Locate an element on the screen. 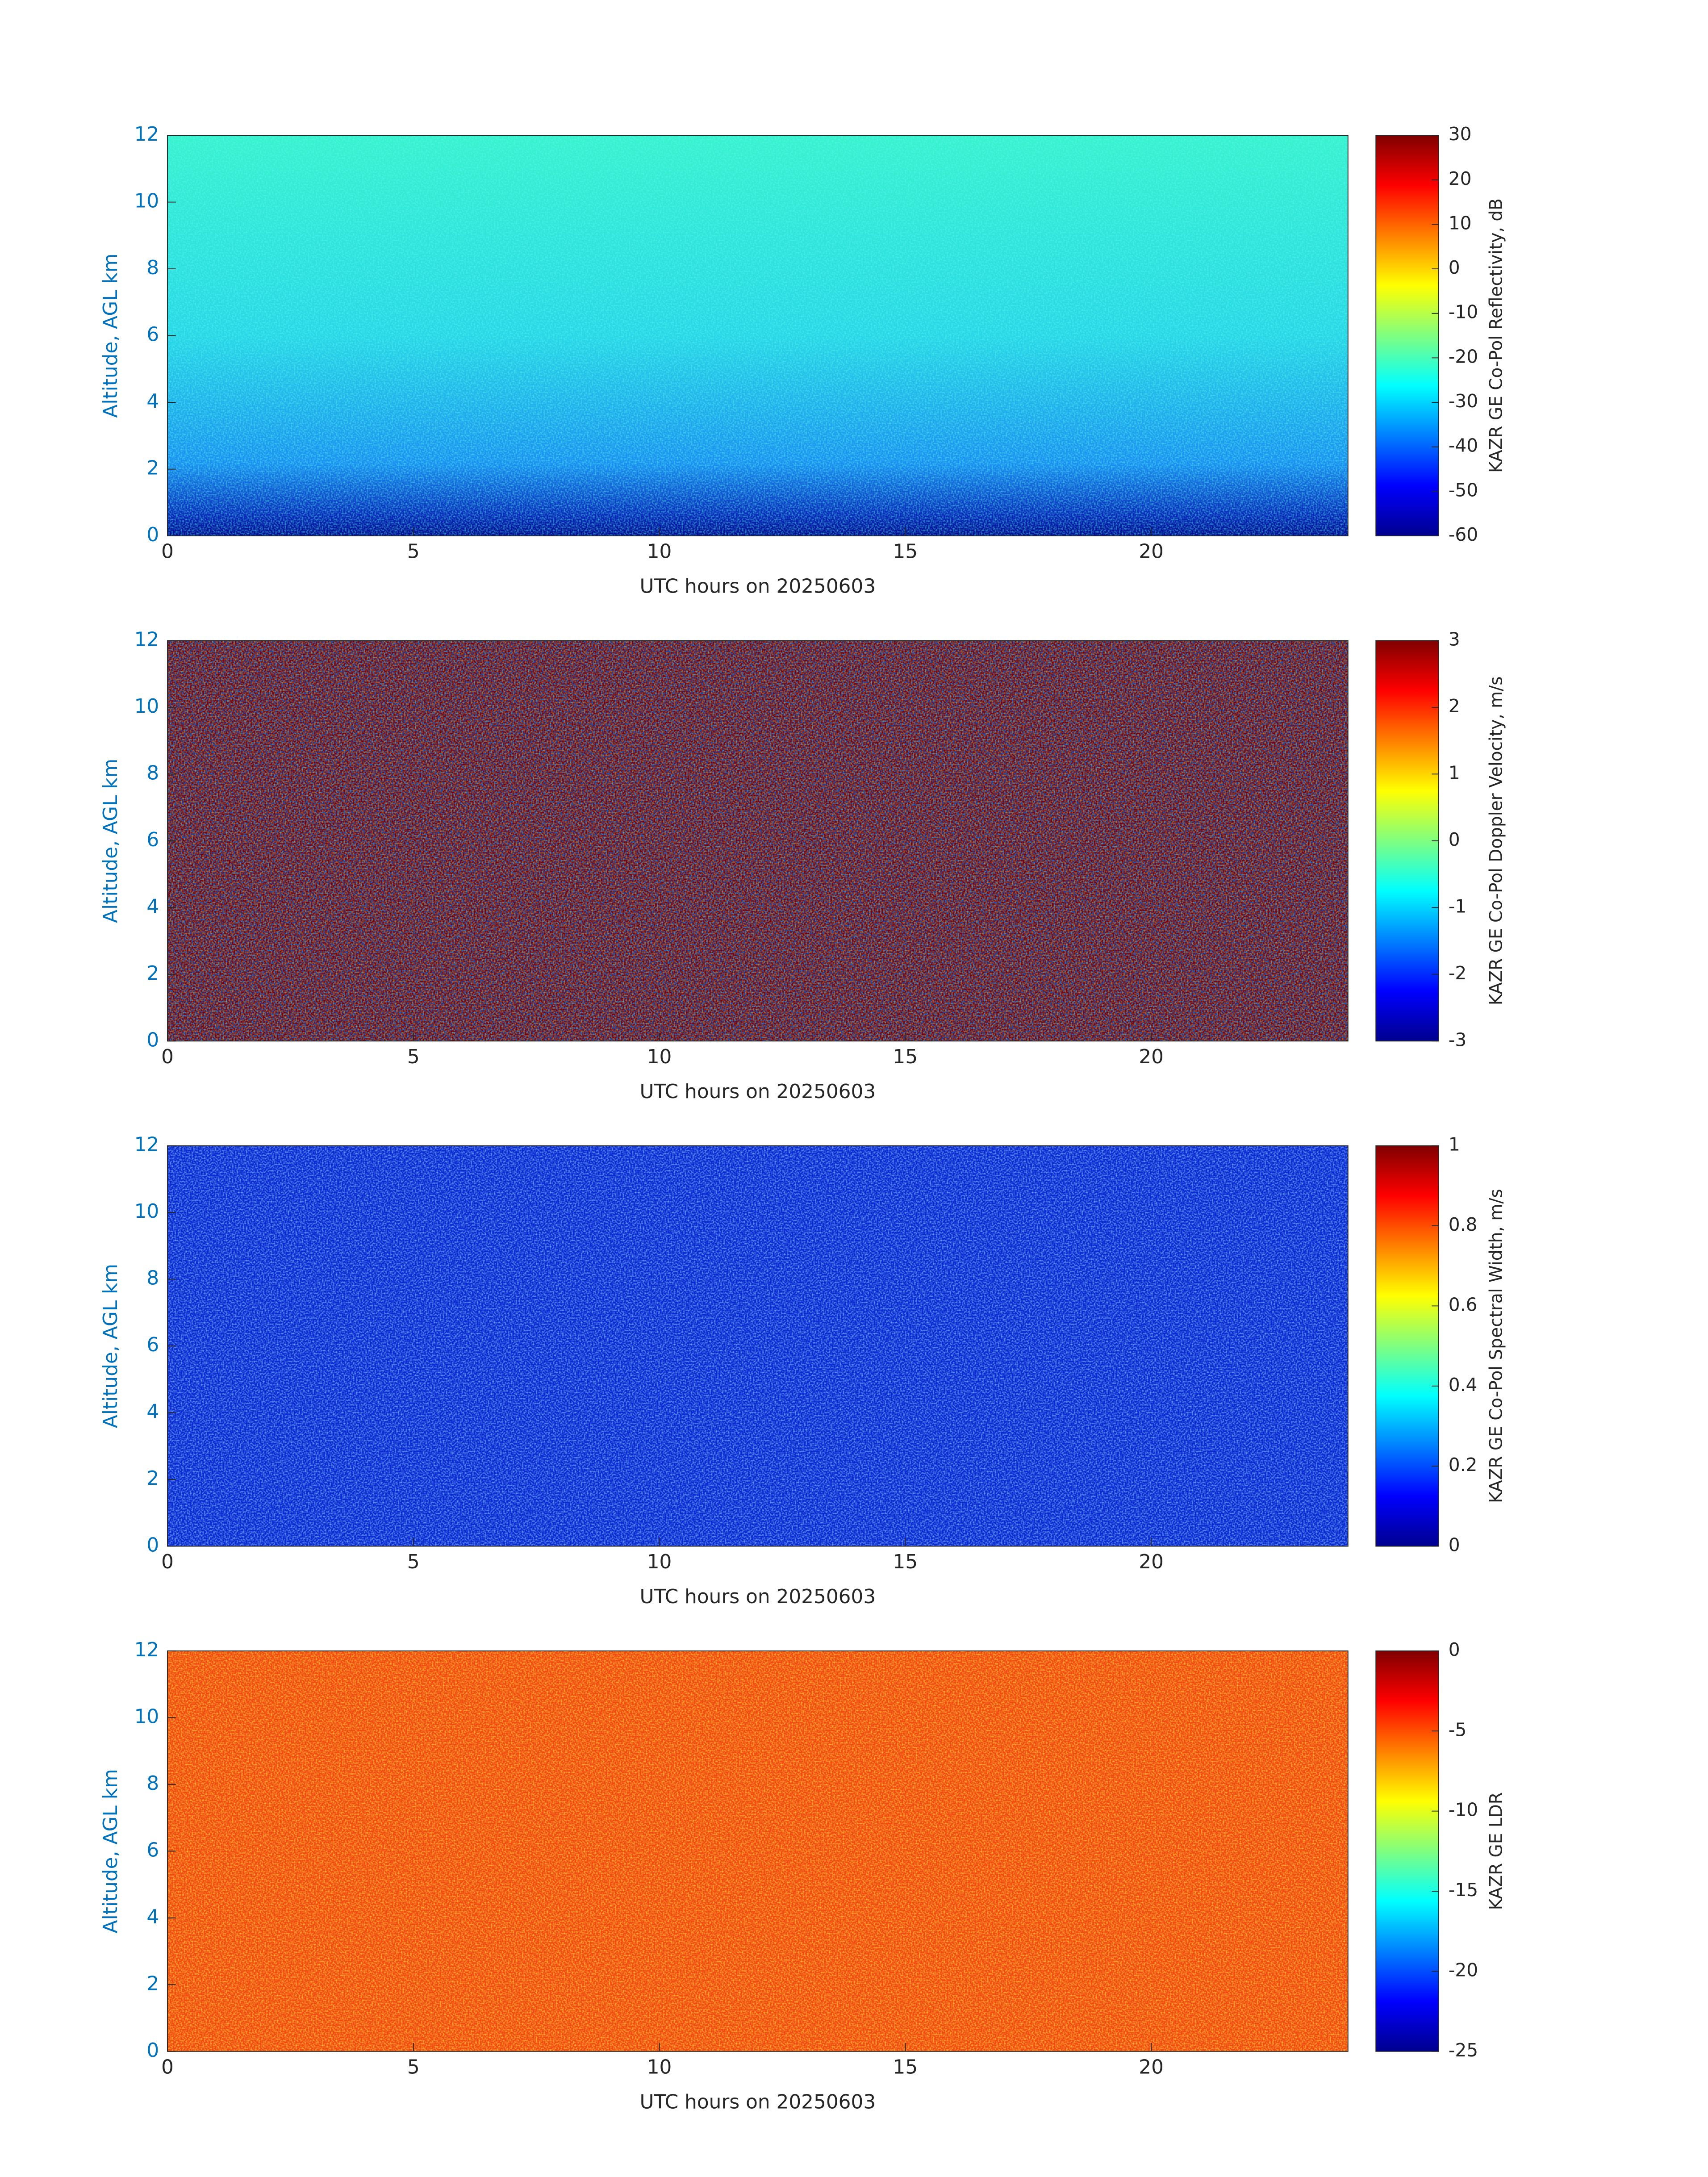 The image size is (1708, 2177). colorbar-tick-label: 20 is located at coordinates (1460, 178).